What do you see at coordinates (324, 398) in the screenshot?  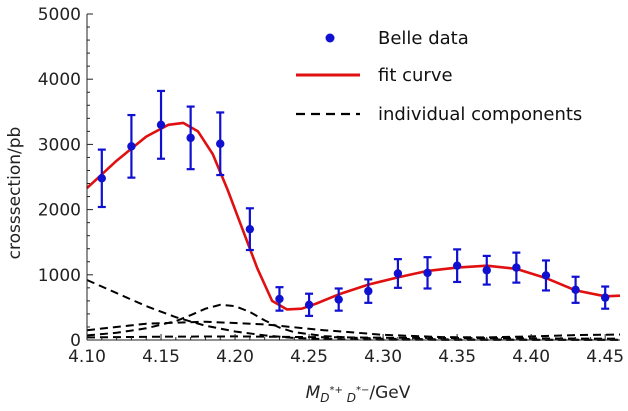 I see `x-axis-title-sub-main: D` at bounding box center [324, 398].